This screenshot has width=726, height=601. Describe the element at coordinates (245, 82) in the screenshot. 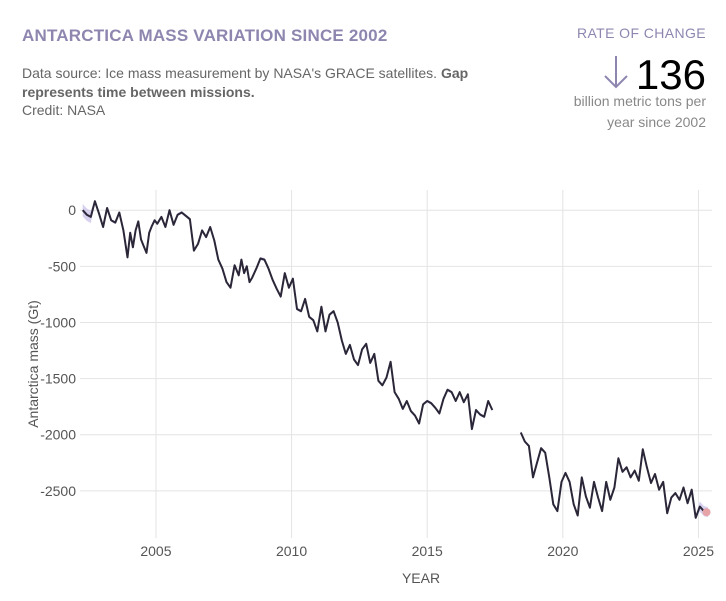

I see `gap-note: Gap represents time between missions.` at that location.